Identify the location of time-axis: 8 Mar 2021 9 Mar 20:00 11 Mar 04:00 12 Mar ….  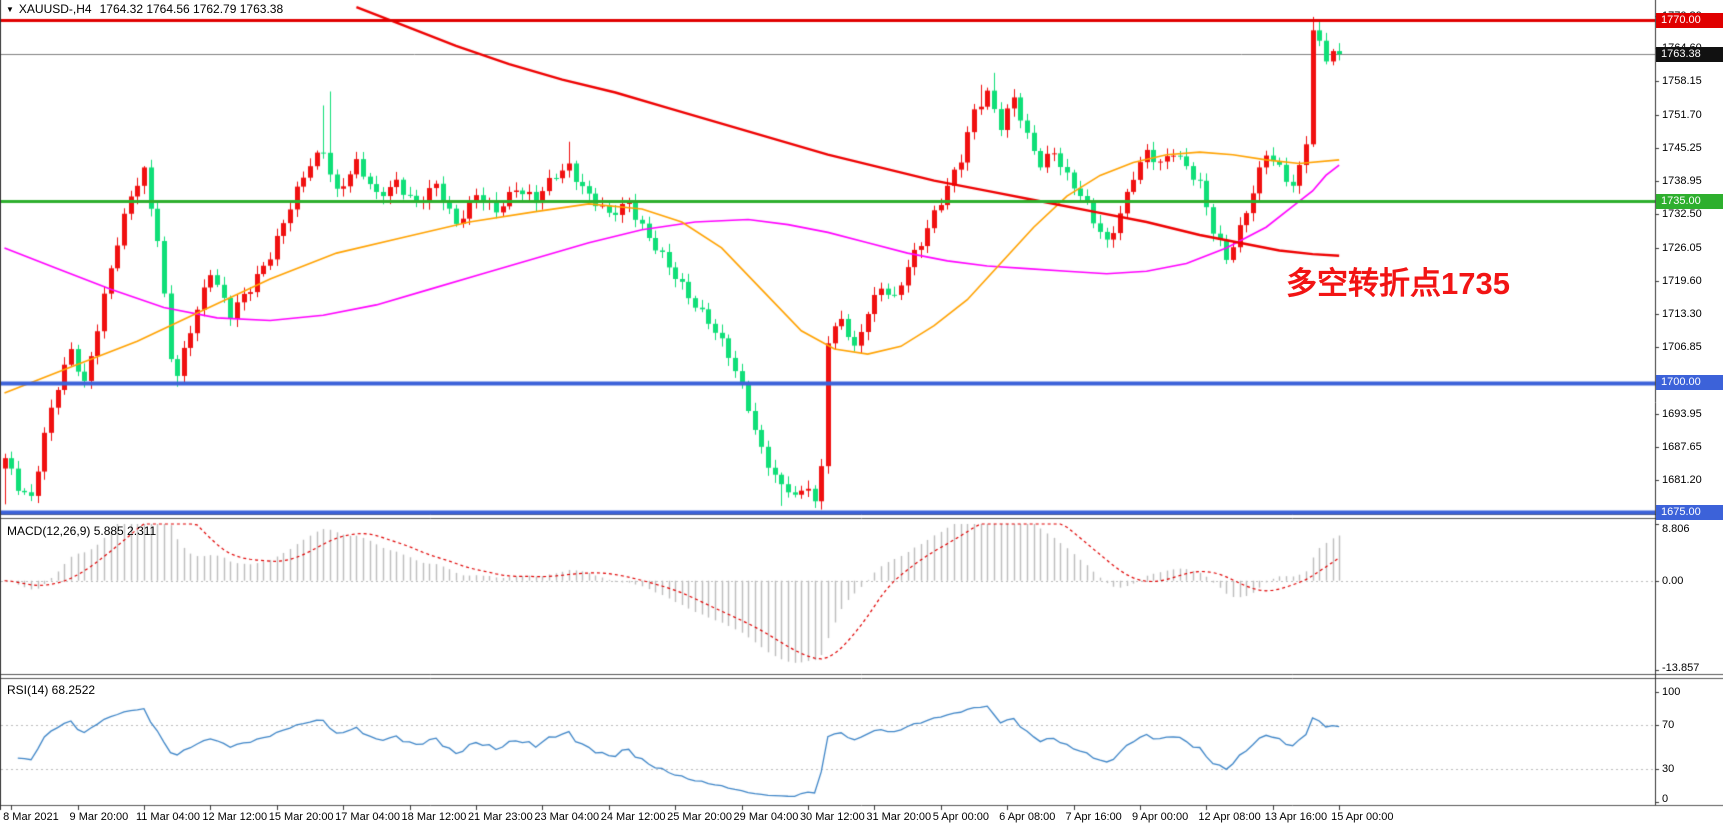
(827, 816).